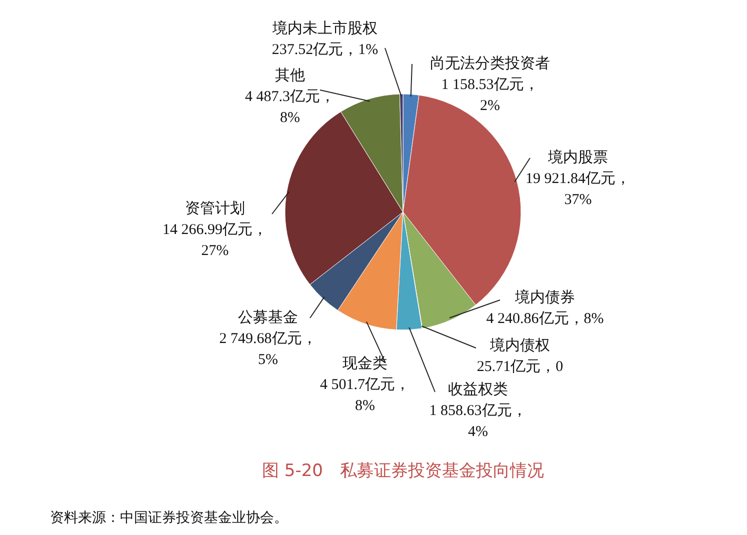 The width and height of the screenshot is (747, 535). What do you see at coordinates (290, 107) in the screenshot?
I see `data-label: 4 487.3亿元， 8%` at bounding box center [290, 107].